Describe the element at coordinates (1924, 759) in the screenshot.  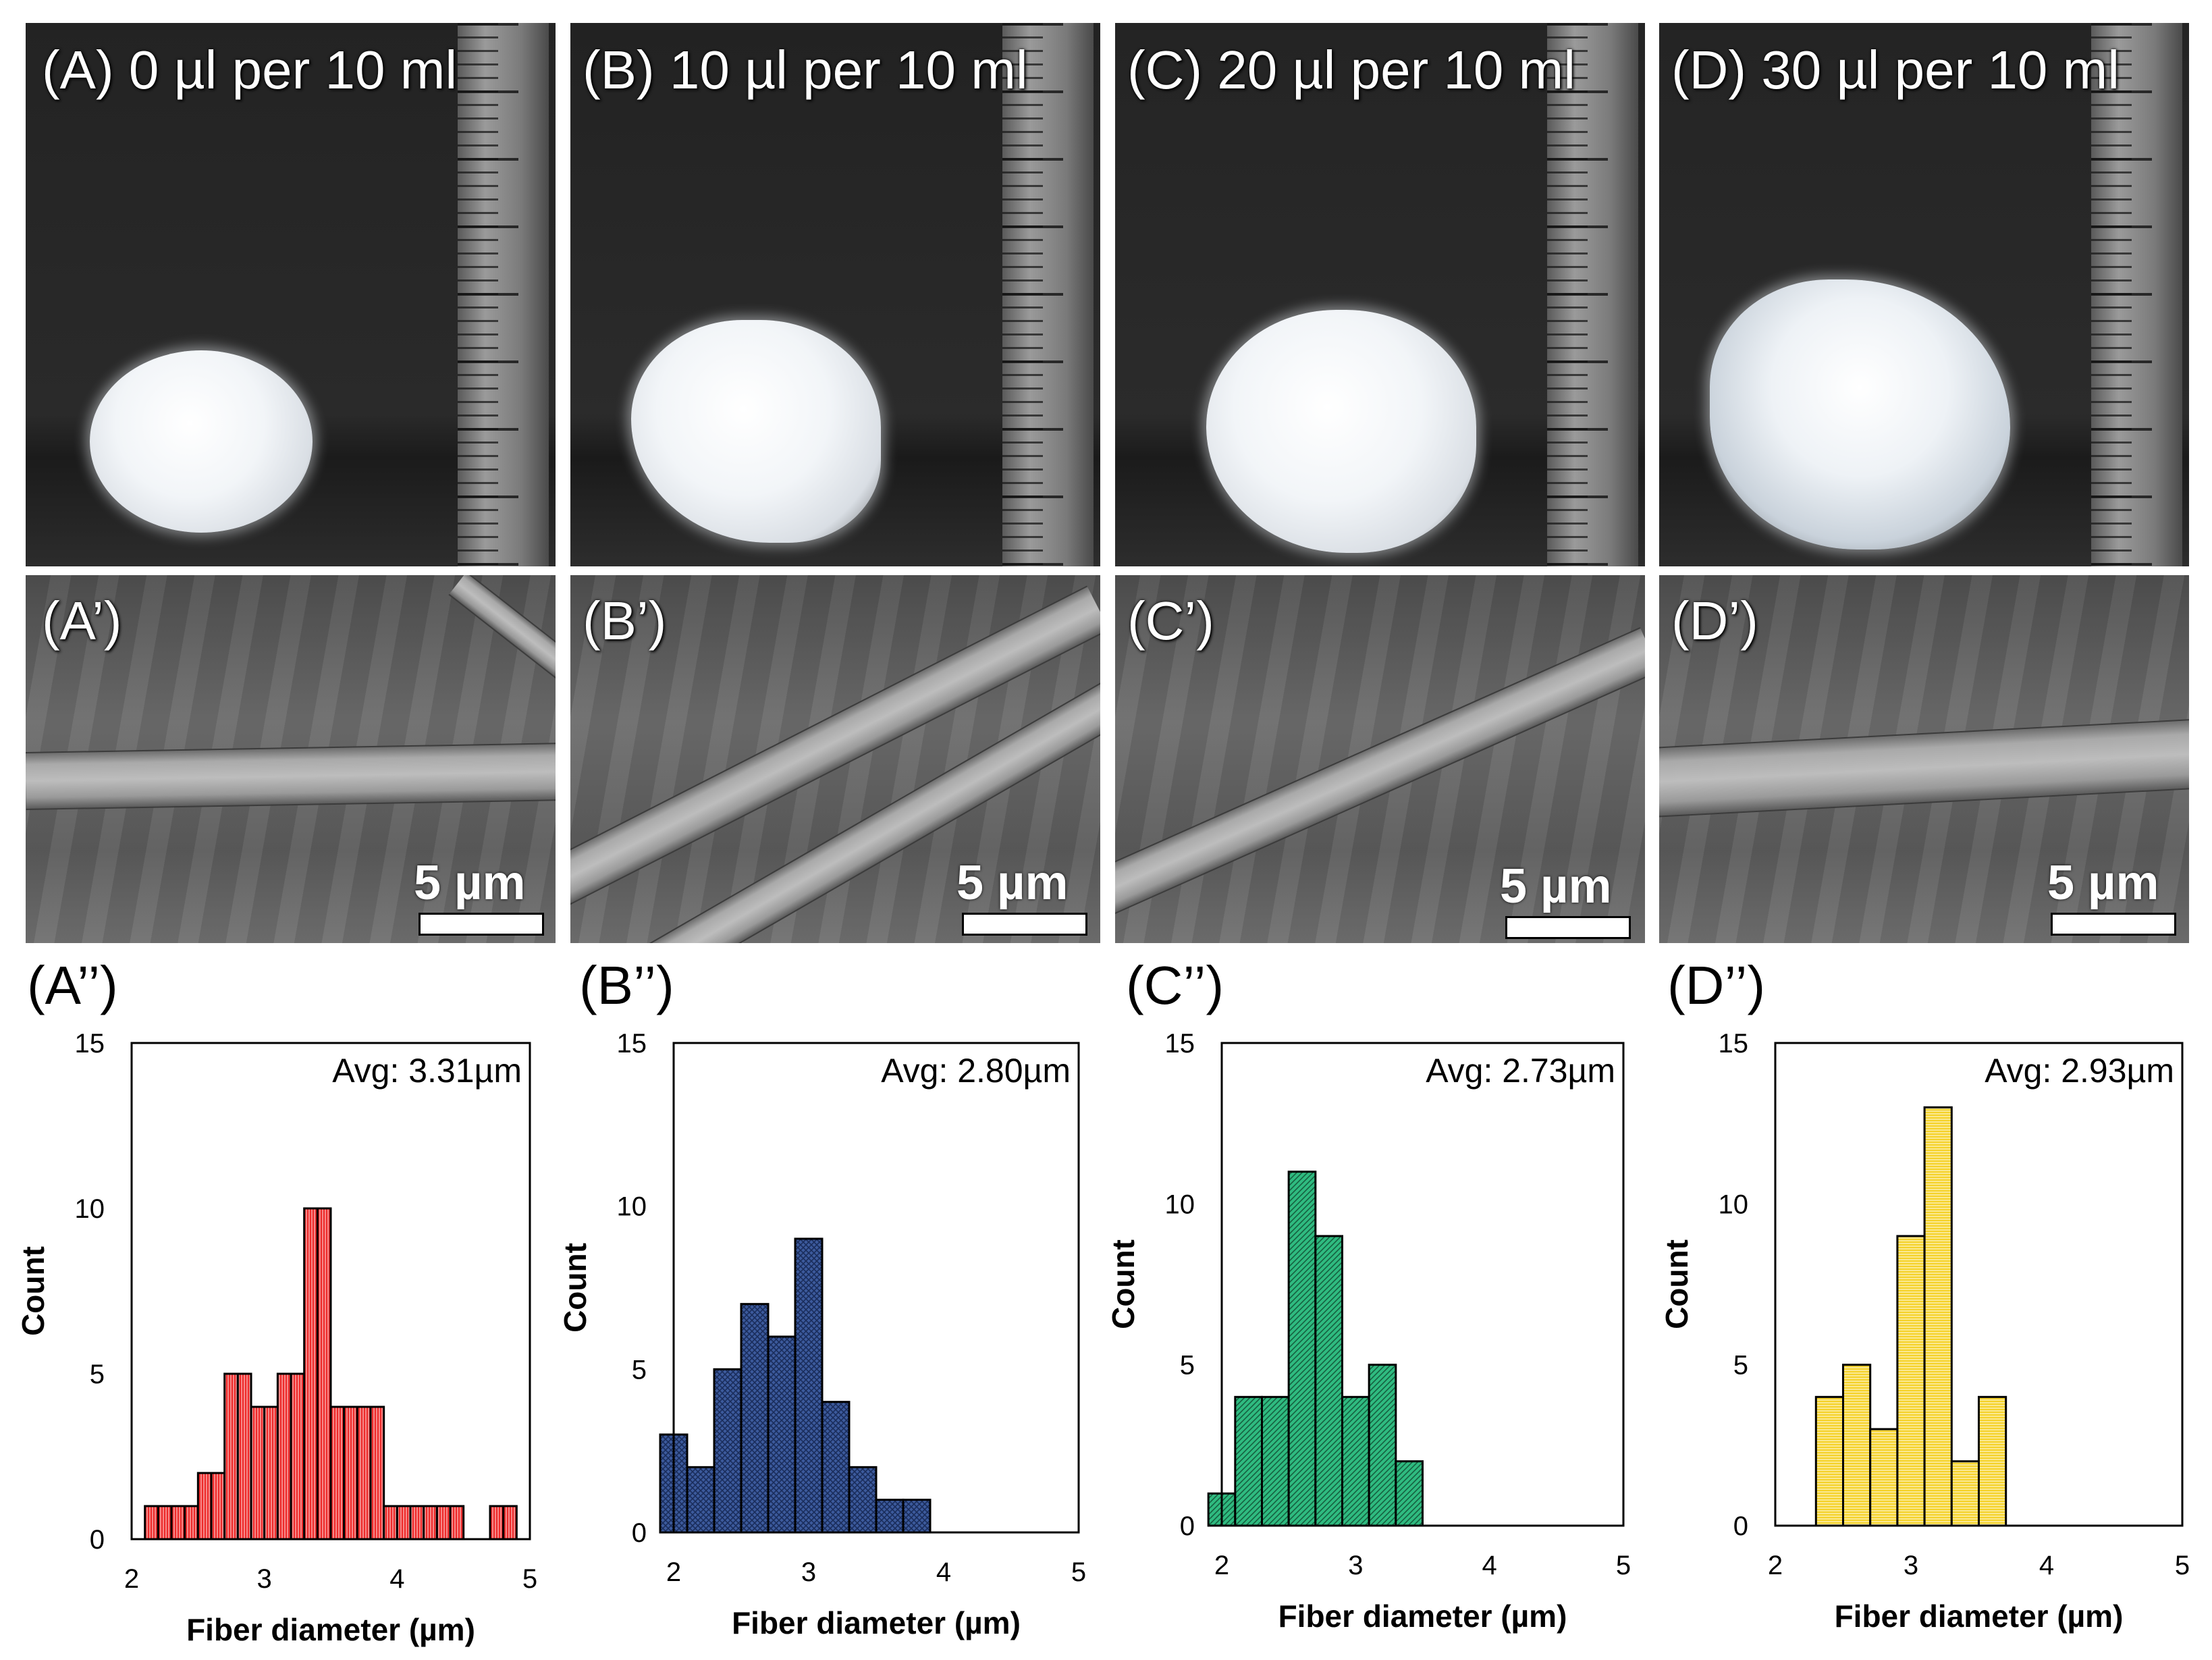
I see `sem-panel-d: (D’) 5 µm` at that location.